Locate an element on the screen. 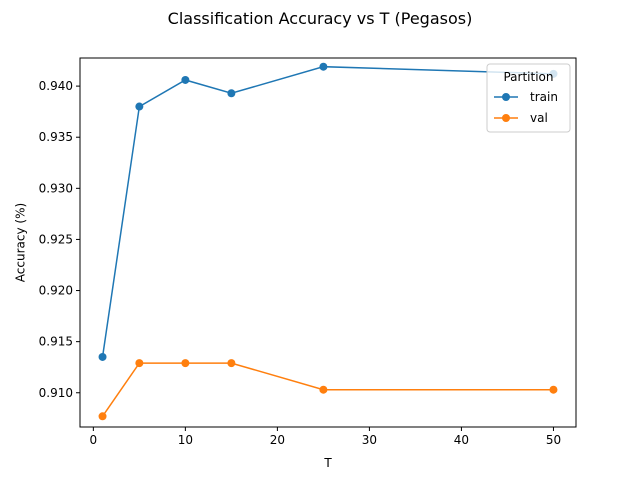 Image resolution: width=640 pixels, height=480 pixels. series-line-val is located at coordinates (327, 389).